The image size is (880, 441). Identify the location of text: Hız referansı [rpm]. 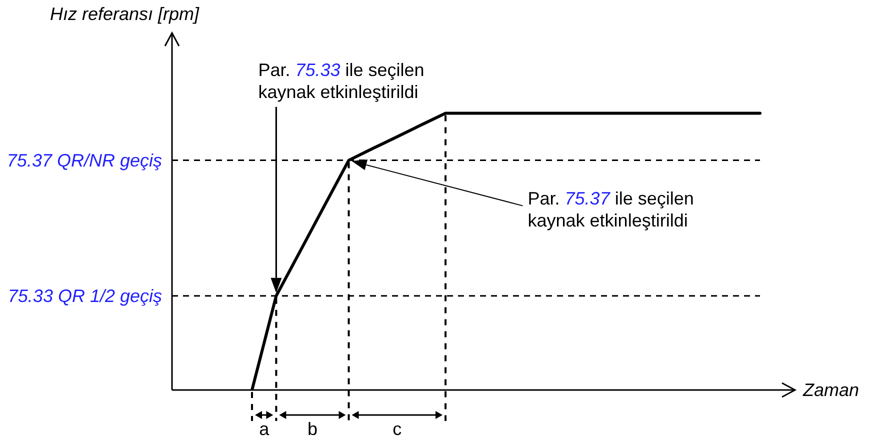
(125, 14).